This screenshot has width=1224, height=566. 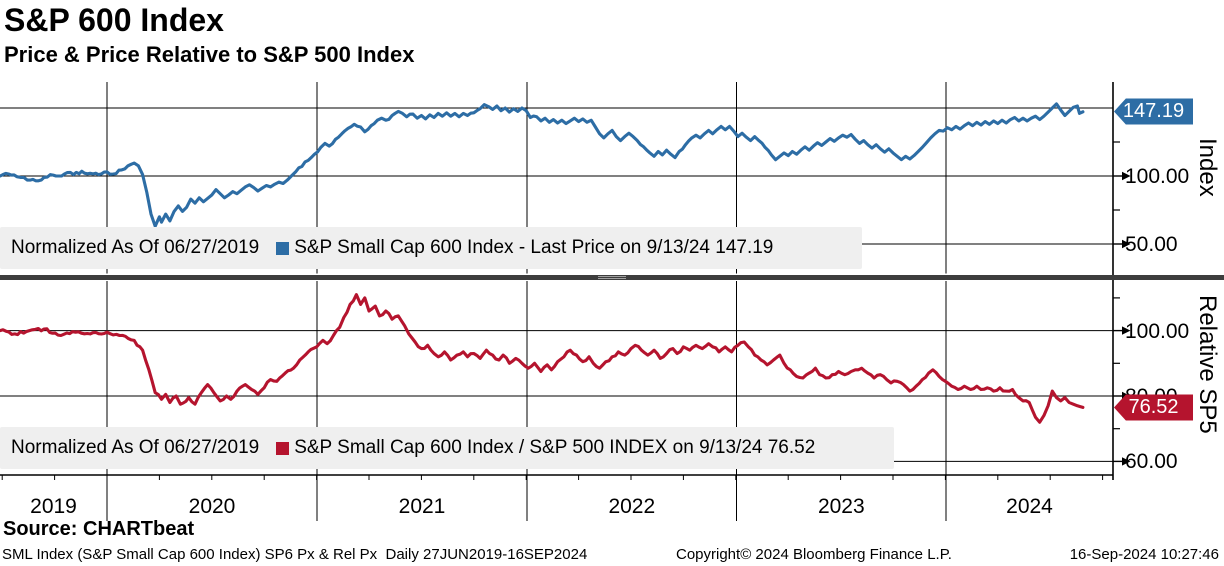 What do you see at coordinates (283, 248) in the screenshot?
I see `blue-series-swatch-icon` at bounding box center [283, 248].